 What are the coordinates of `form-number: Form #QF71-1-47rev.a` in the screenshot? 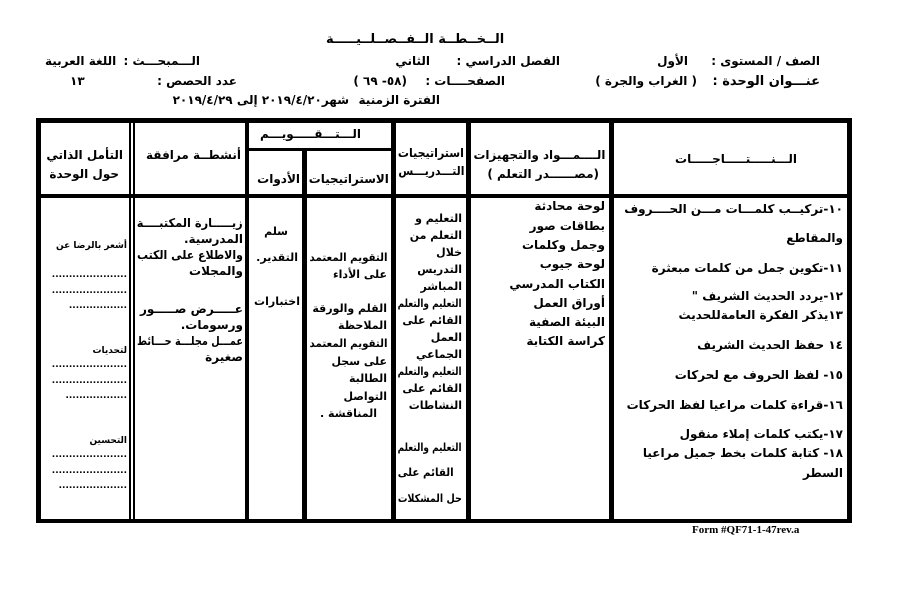 It's located at (746, 530).